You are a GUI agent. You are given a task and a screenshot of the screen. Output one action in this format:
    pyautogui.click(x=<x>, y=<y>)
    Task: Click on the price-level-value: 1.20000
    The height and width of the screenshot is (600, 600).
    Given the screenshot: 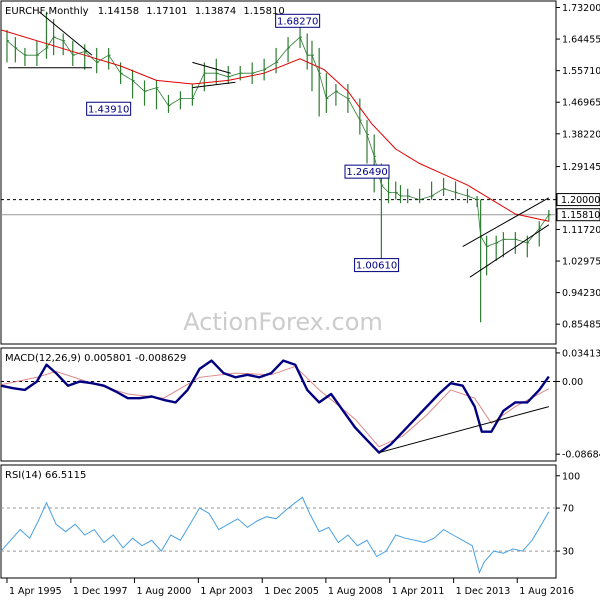 What is the action you would take?
    pyautogui.click(x=580, y=200)
    